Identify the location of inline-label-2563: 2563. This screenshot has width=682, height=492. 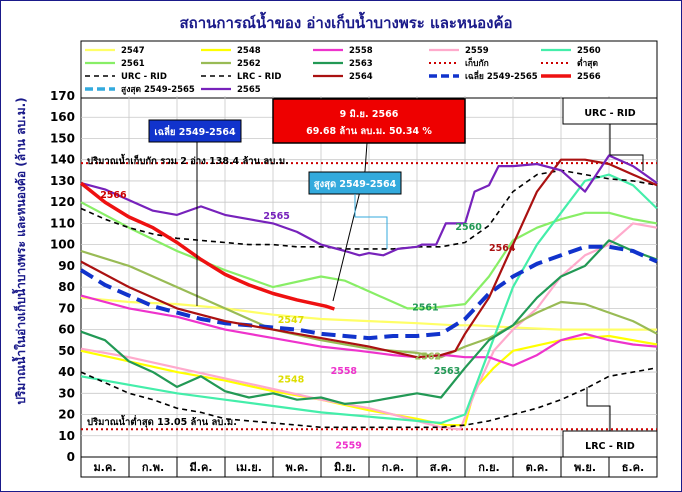
(447, 371).